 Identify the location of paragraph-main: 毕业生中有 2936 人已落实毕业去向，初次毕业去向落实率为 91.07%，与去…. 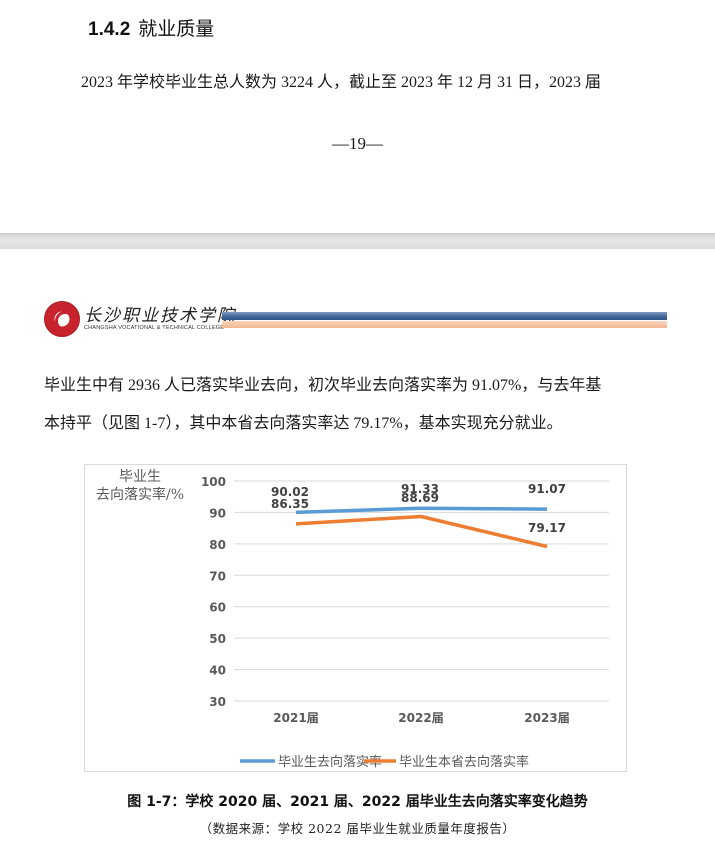
(364, 405).